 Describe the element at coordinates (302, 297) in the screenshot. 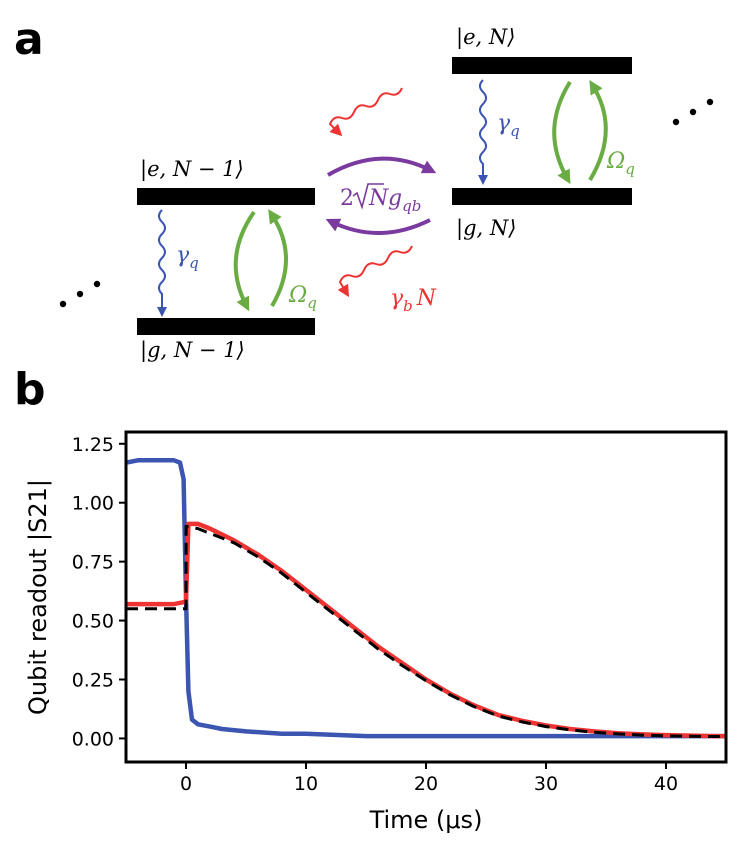

I see `omega-q-left-label: Ωq` at that location.